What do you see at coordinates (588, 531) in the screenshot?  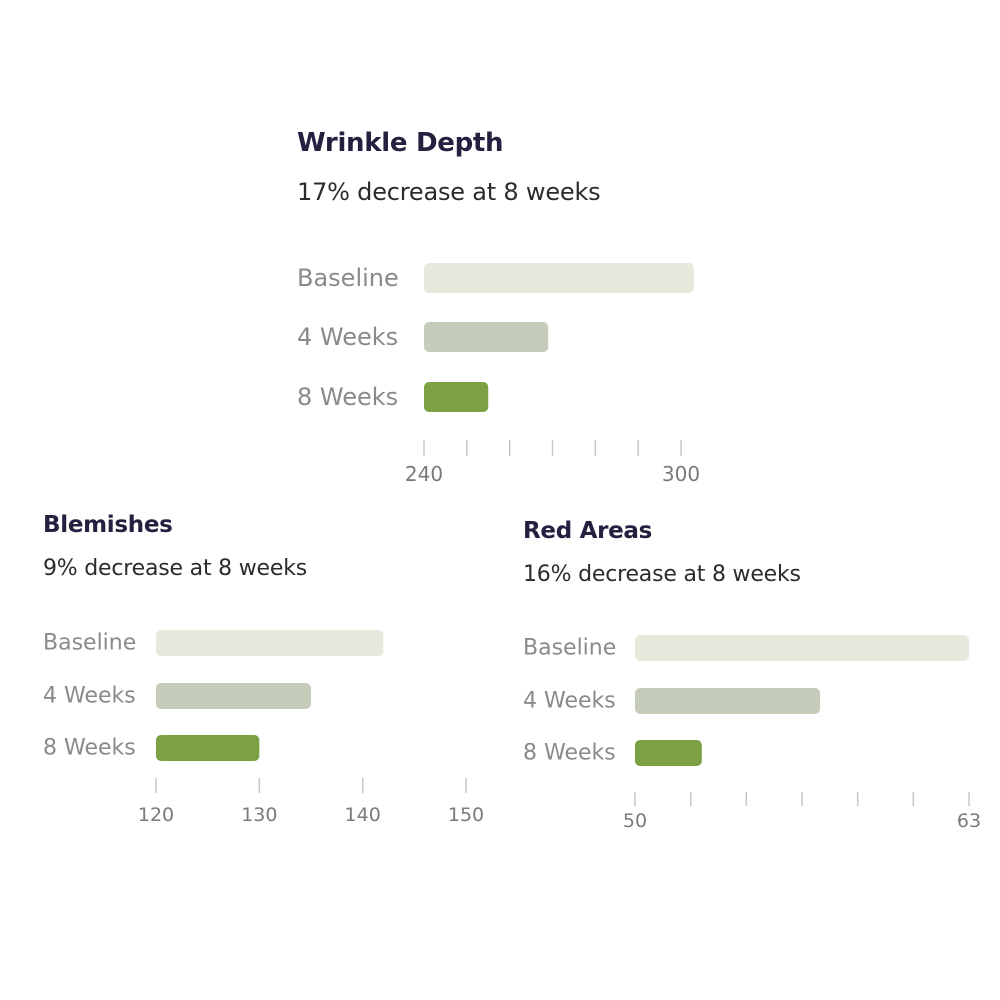 I see `chart-title: Red Areas` at bounding box center [588, 531].